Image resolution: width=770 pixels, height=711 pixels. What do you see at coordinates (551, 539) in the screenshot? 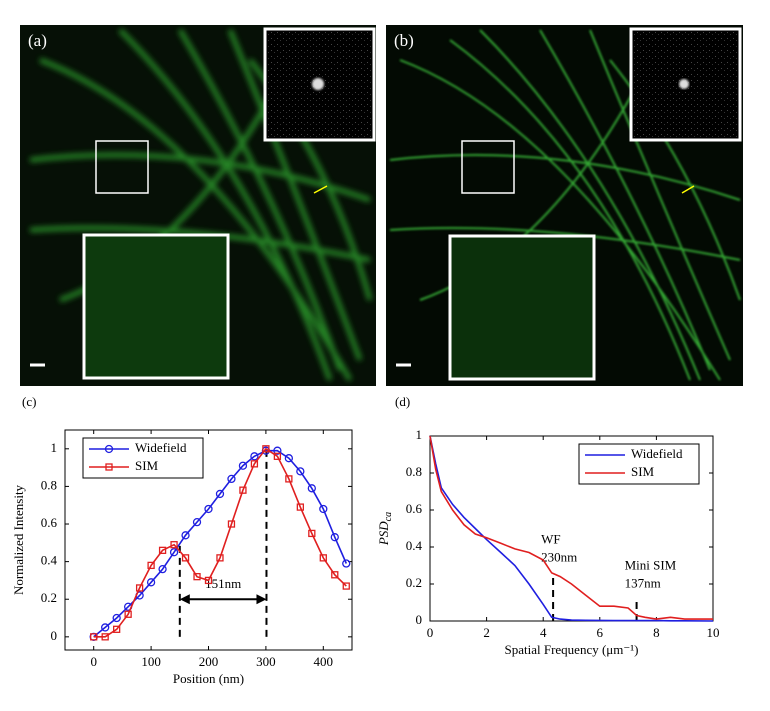
I see `annotation: WF` at bounding box center [551, 539].